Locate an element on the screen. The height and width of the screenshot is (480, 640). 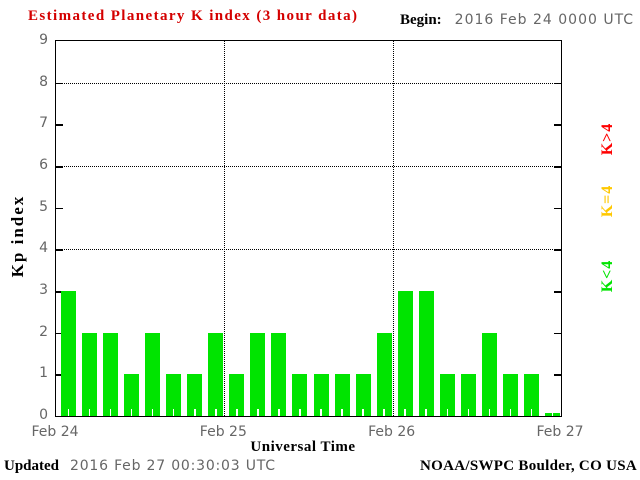
y-tick-label: 6 is located at coordinates (43, 165).